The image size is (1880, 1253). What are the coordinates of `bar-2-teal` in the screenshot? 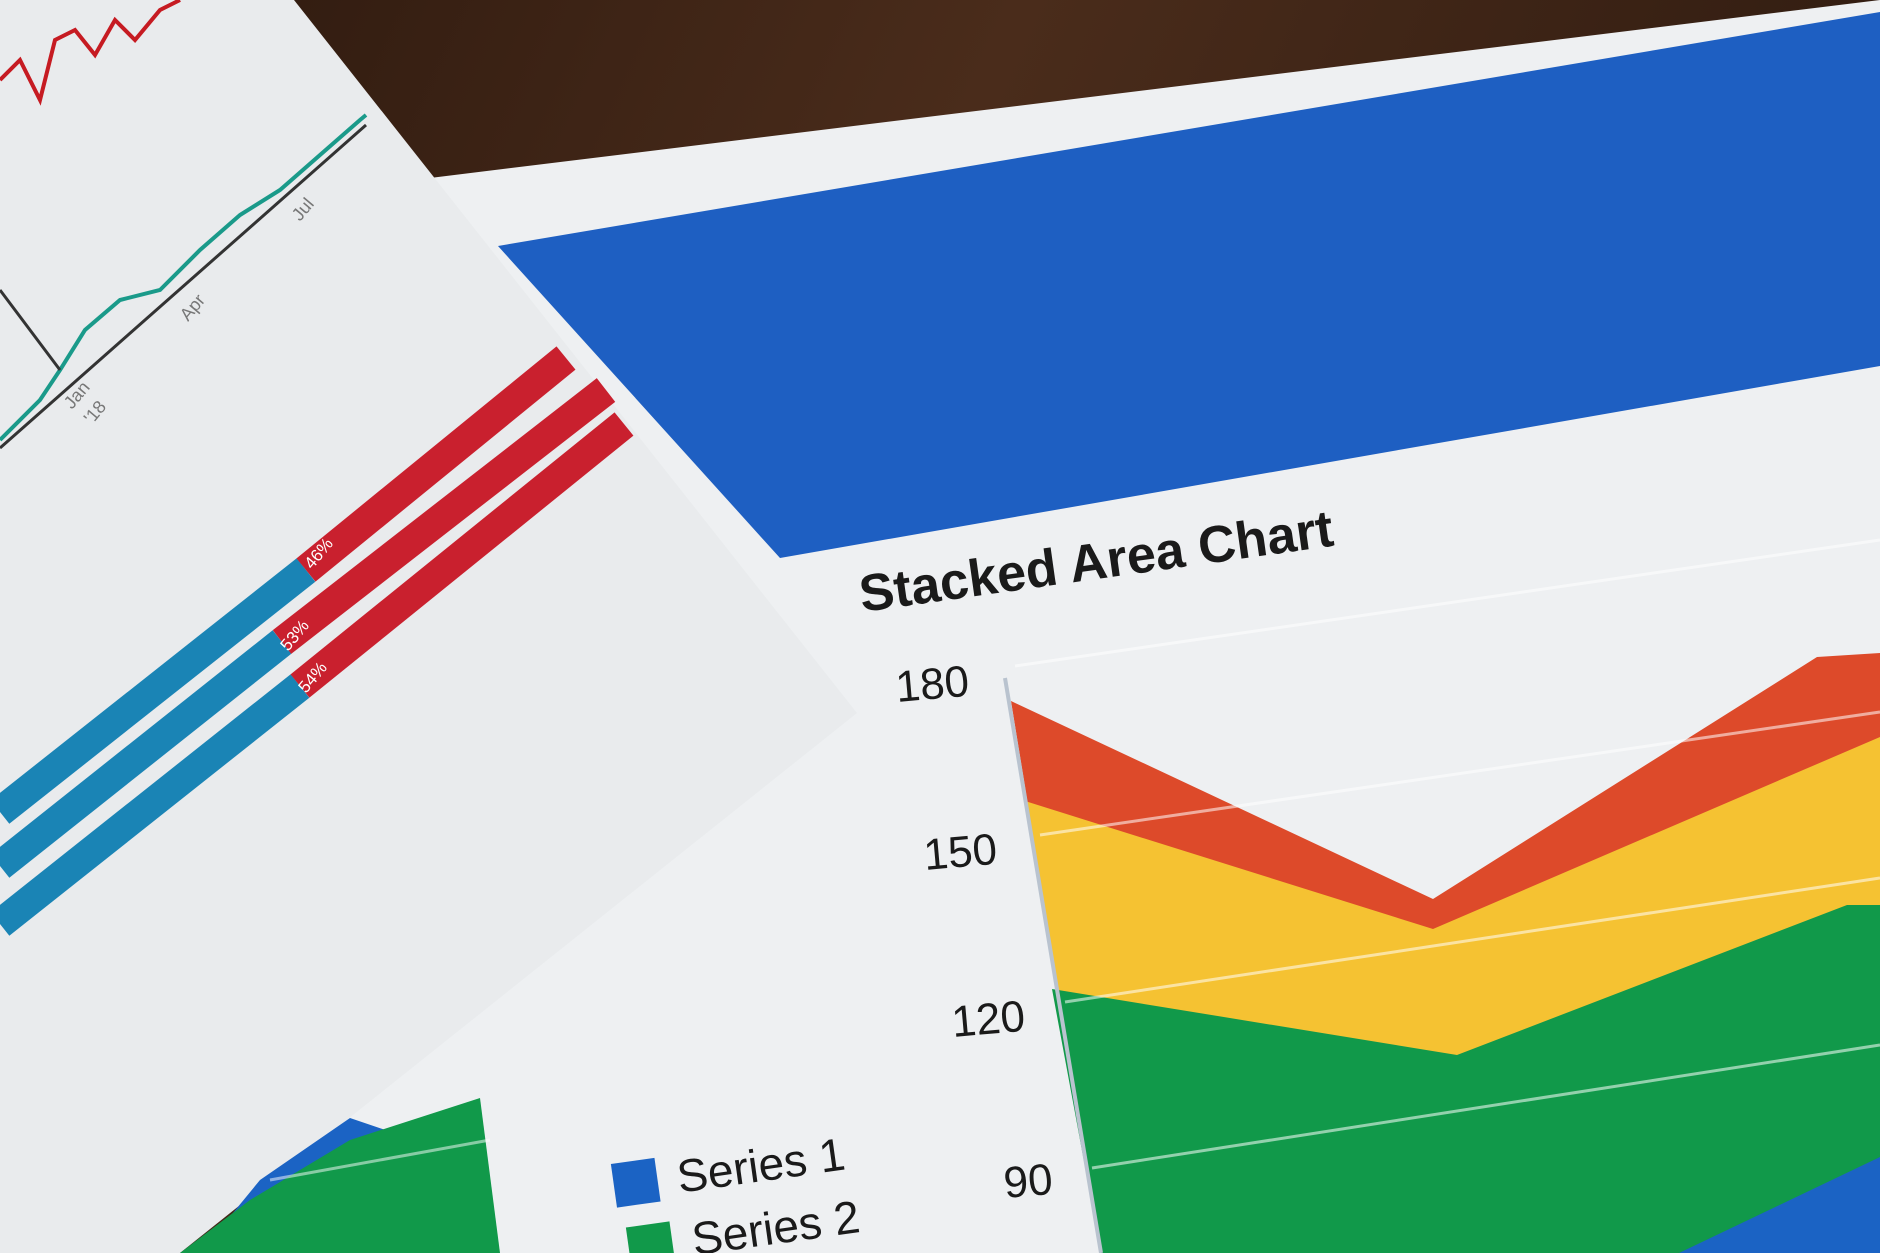 It's located at (146, 754).